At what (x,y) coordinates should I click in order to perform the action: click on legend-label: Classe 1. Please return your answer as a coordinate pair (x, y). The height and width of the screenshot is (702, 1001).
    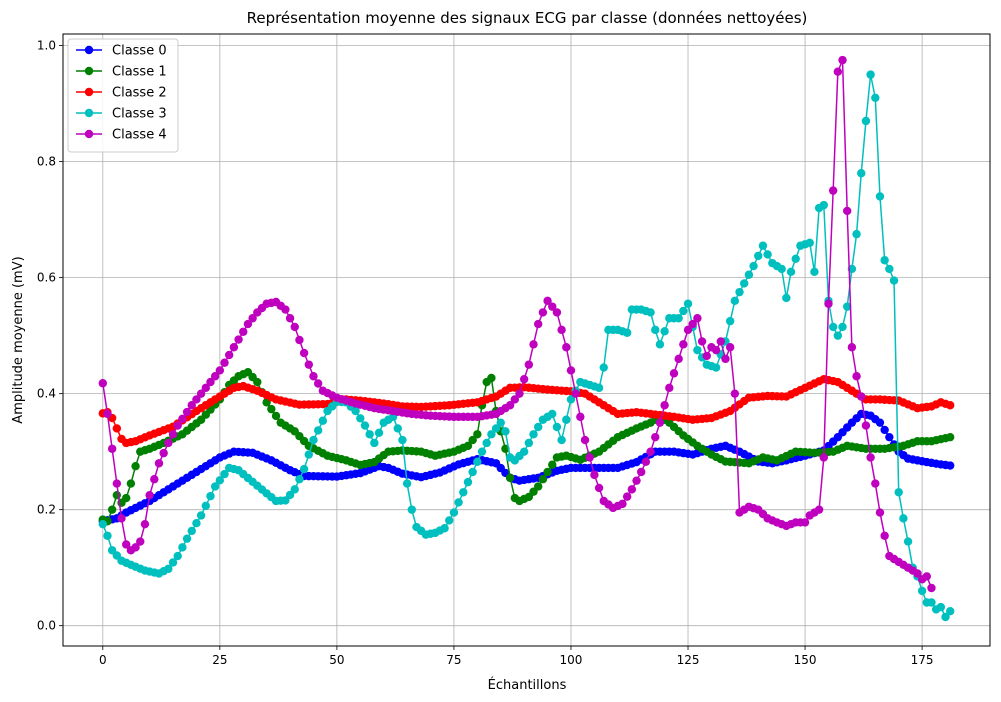
    Looking at the image, I should click on (139, 72).